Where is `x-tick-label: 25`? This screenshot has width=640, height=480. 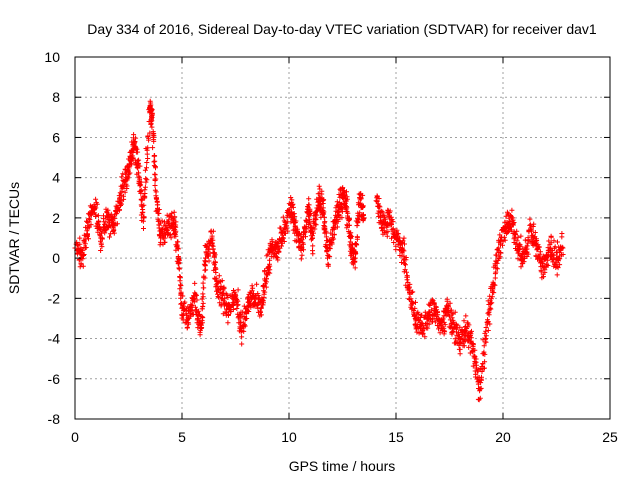 x-tick-label: 25 is located at coordinates (610, 437).